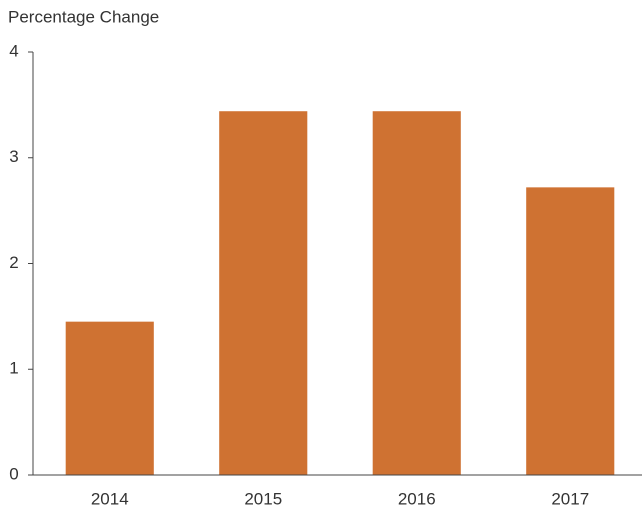 The width and height of the screenshot is (642, 513). What do you see at coordinates (13, 368) in the screenshot?
I see `y-tick-label: 1` at bounding box center [13, 368].